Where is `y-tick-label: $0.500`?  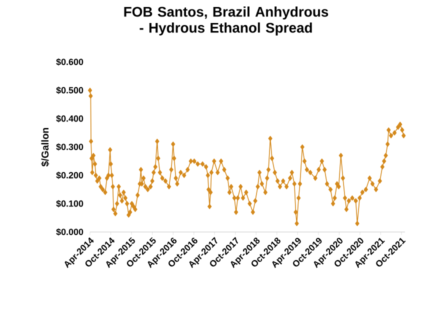
y-tick-label: $0.500 is located at coordinates (70, 90).